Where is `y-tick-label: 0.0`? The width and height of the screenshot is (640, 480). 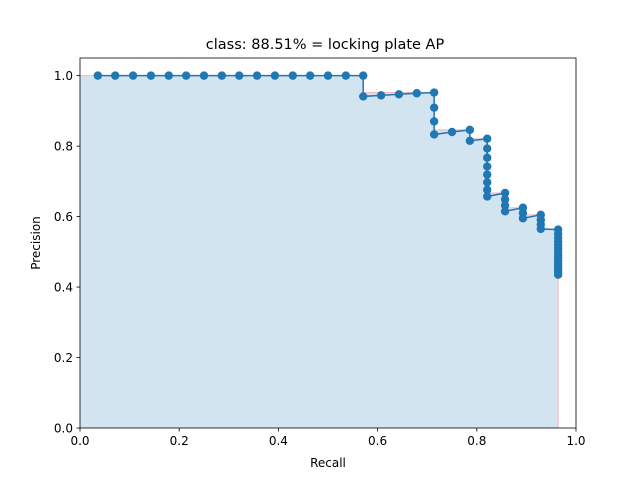 y-tick-label: 0.0 is located at coordinates (63, 429).